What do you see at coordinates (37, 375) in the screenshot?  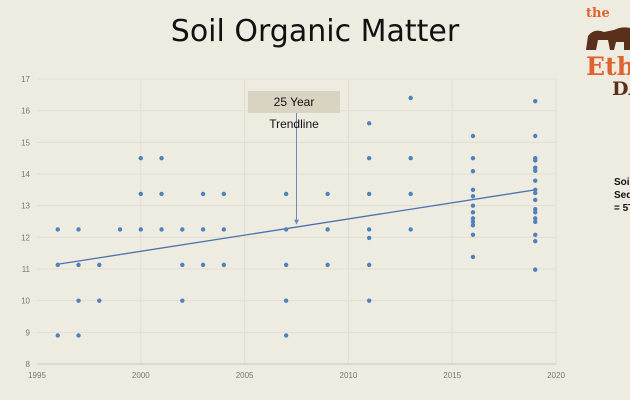 I see `x-tick-label: 1995` at bounding box center [37, 375].